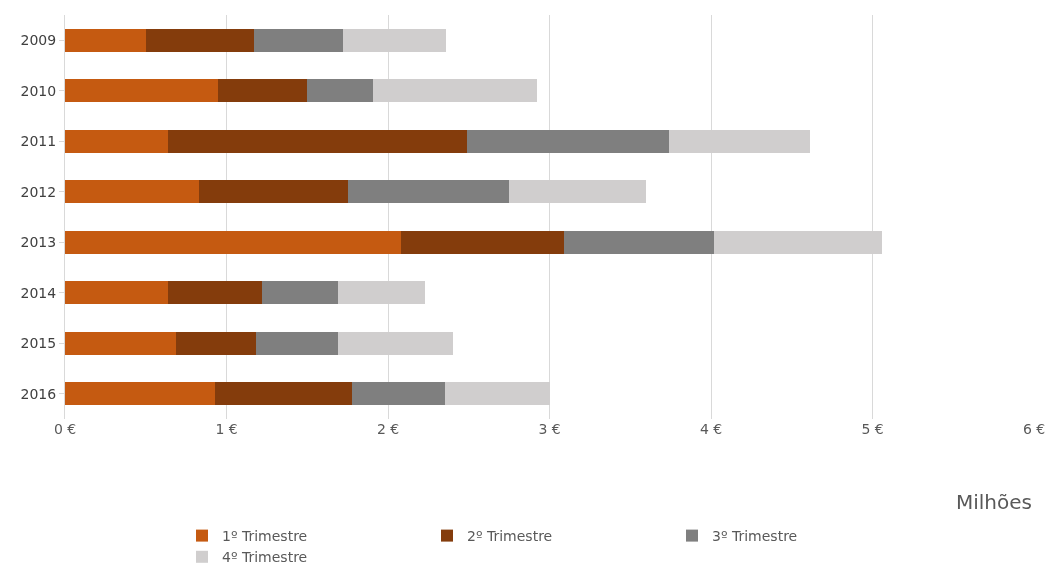  Describe the element at coordinates (994, 502) in the screenshot. I see `x-axis-title: Milhões` at that location.